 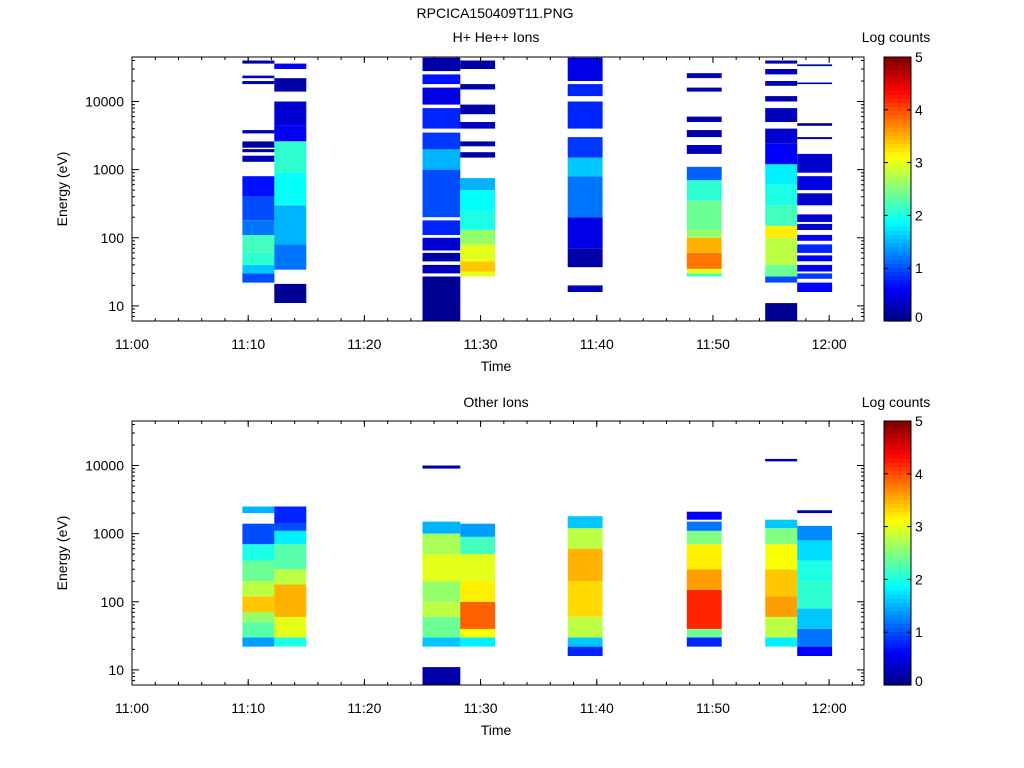 I want to click on y-tick-label: 100, so click(x=113, y=238).